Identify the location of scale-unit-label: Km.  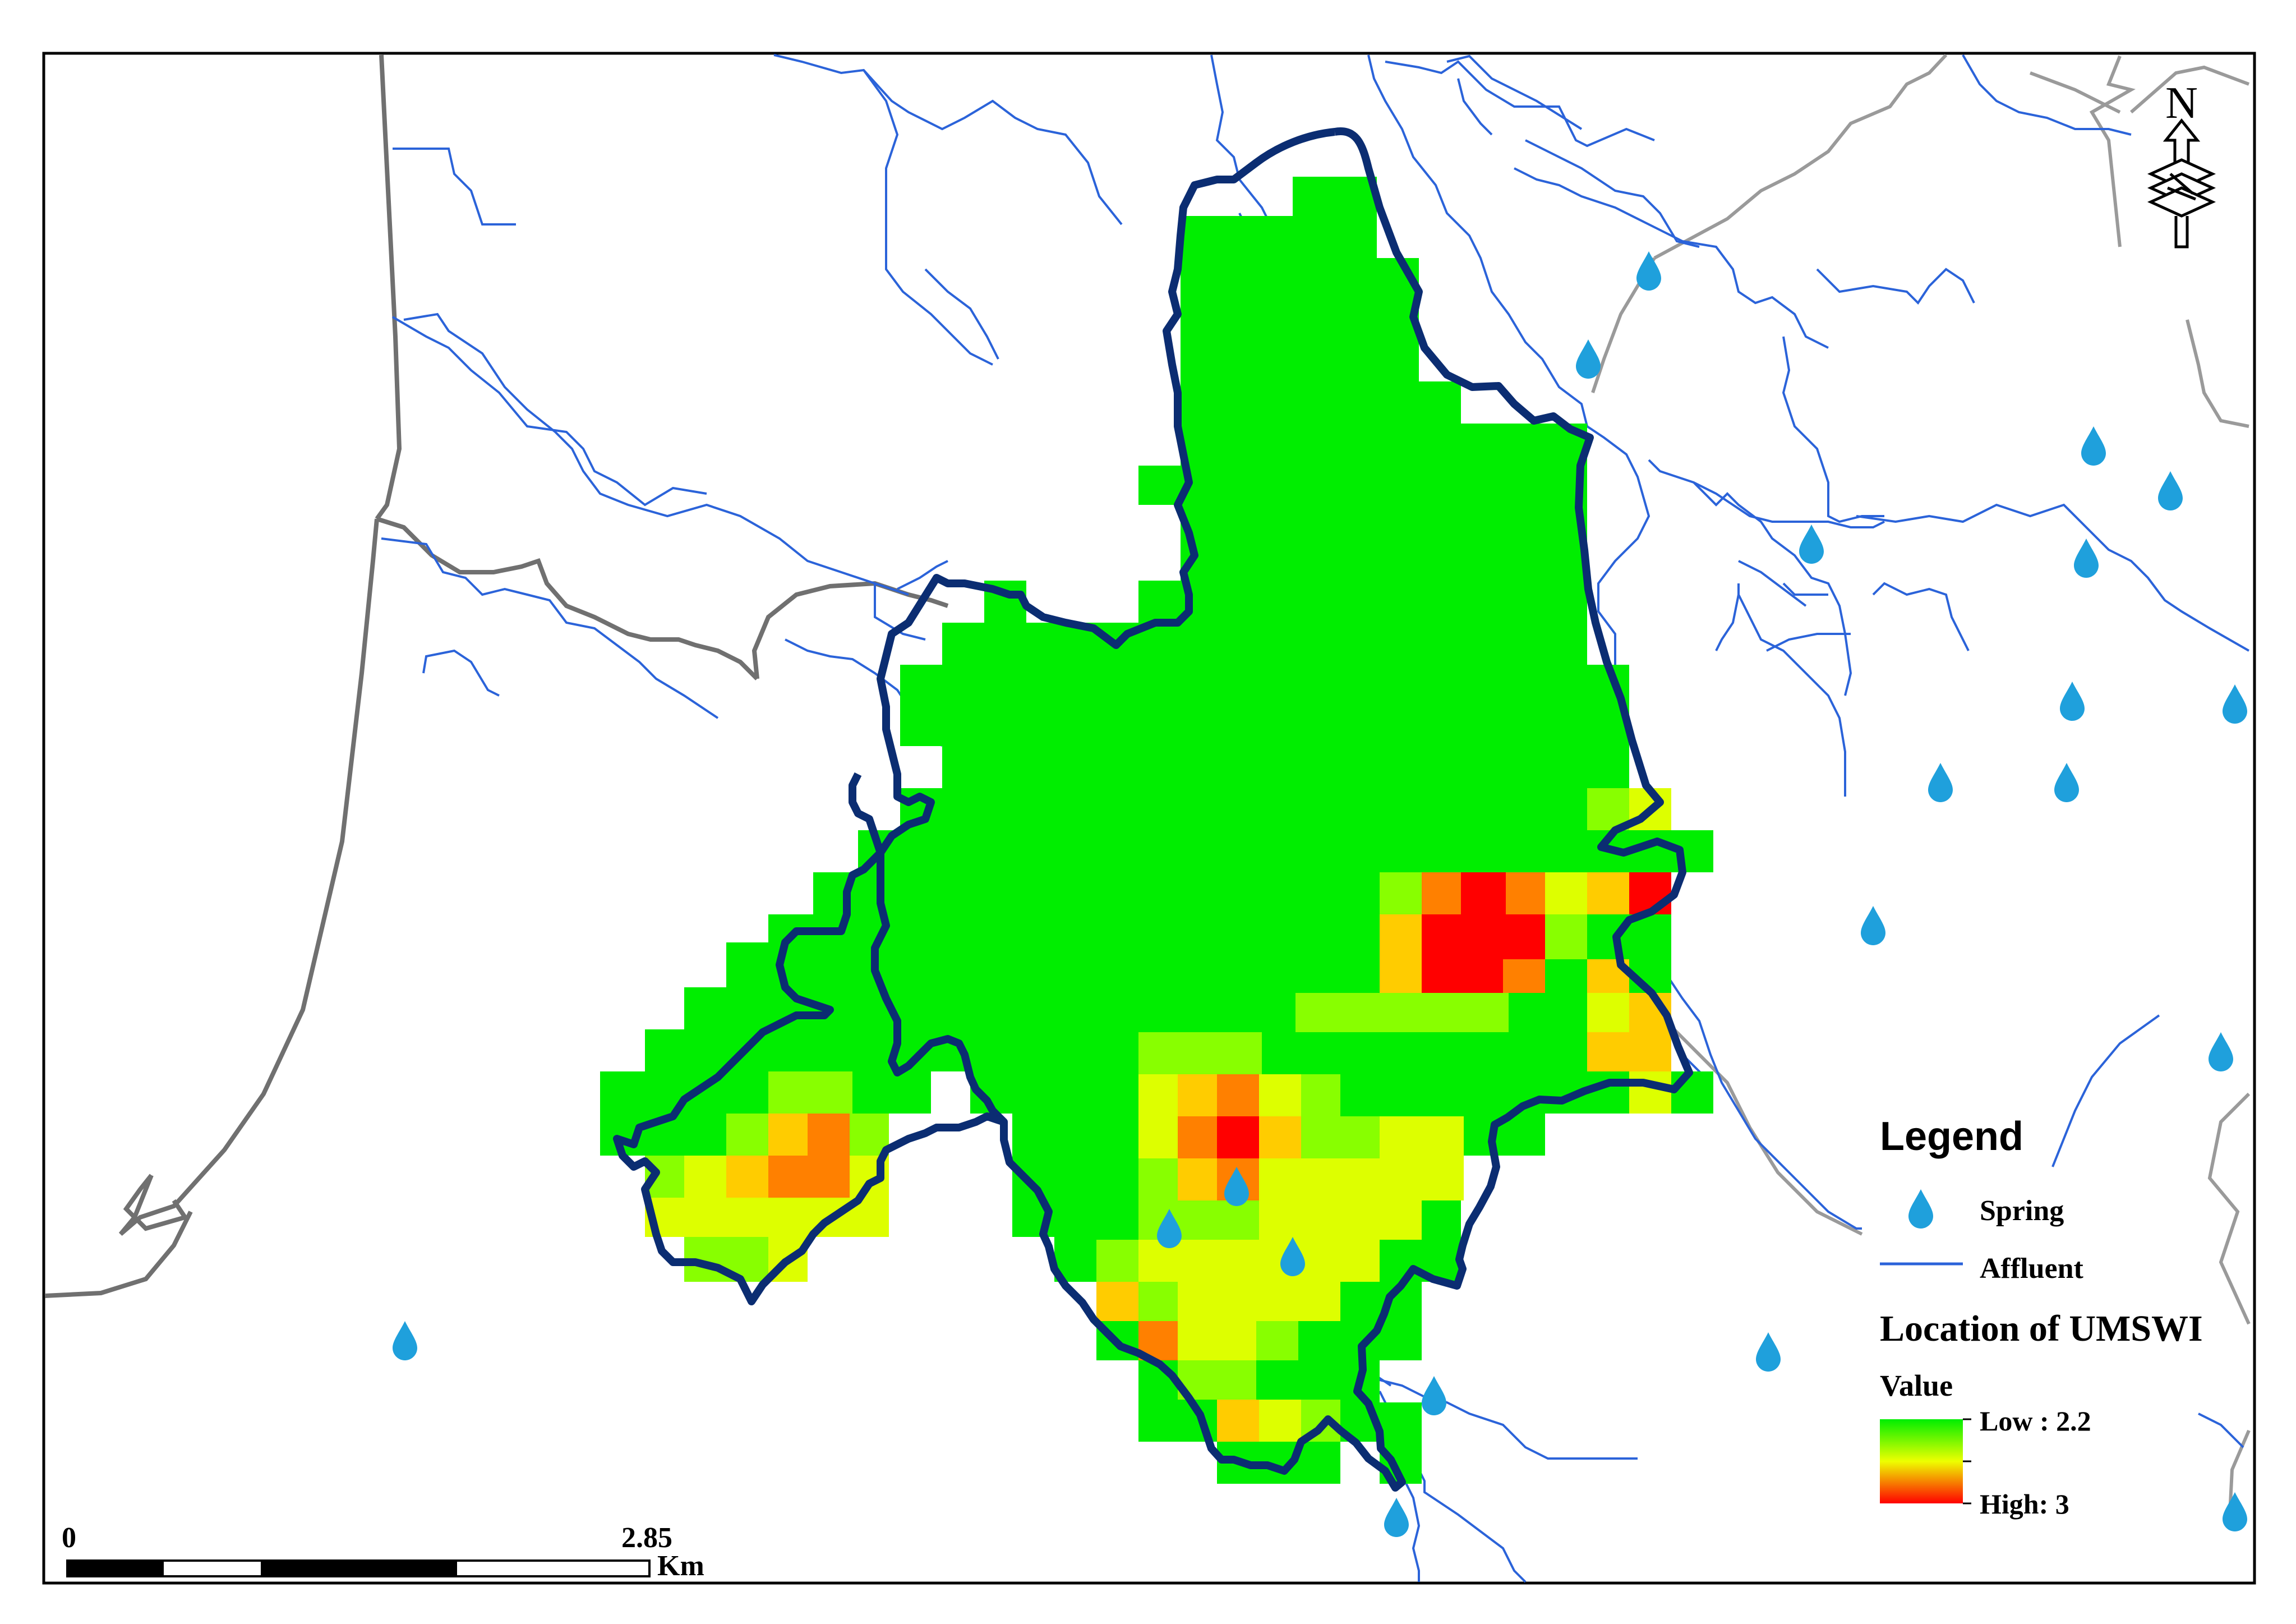
(680, 1566).